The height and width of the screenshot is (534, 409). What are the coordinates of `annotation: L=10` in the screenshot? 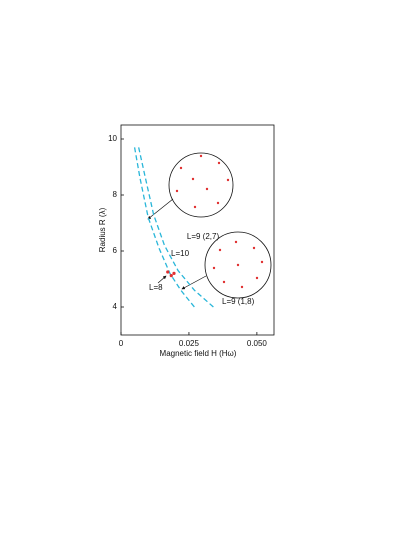 It's located at (180, 253).